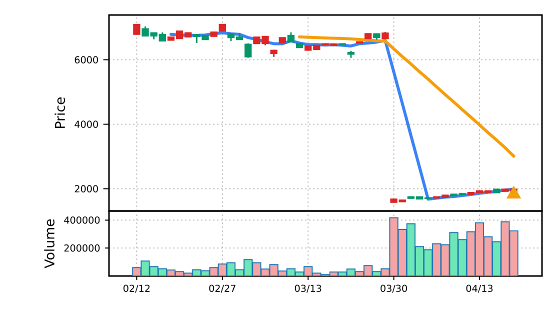  I want to click on y-axis-title: Price, so click(60, 112).